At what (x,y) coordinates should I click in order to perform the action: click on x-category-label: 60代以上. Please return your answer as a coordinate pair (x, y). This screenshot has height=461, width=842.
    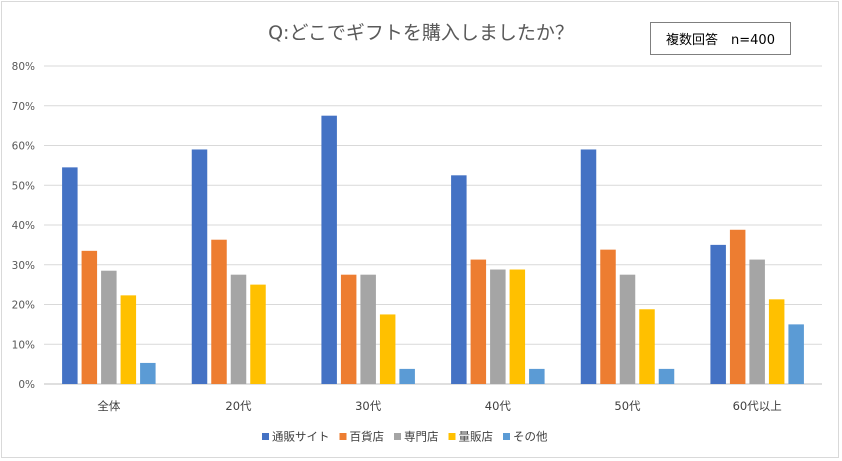
    Looking at the image, I should click on (757, 406).